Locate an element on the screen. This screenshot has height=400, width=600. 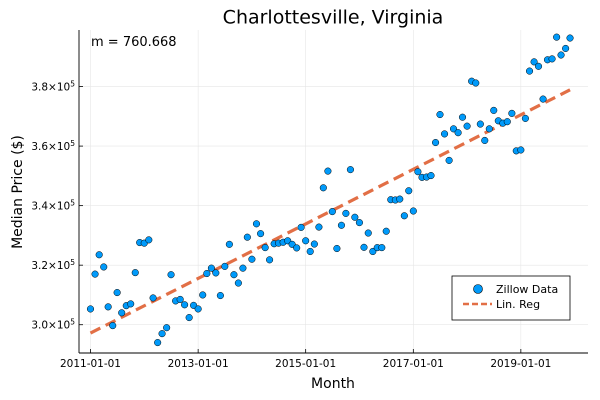
y-tick-label: 3.8×105 is located at coordinates (53, 87).